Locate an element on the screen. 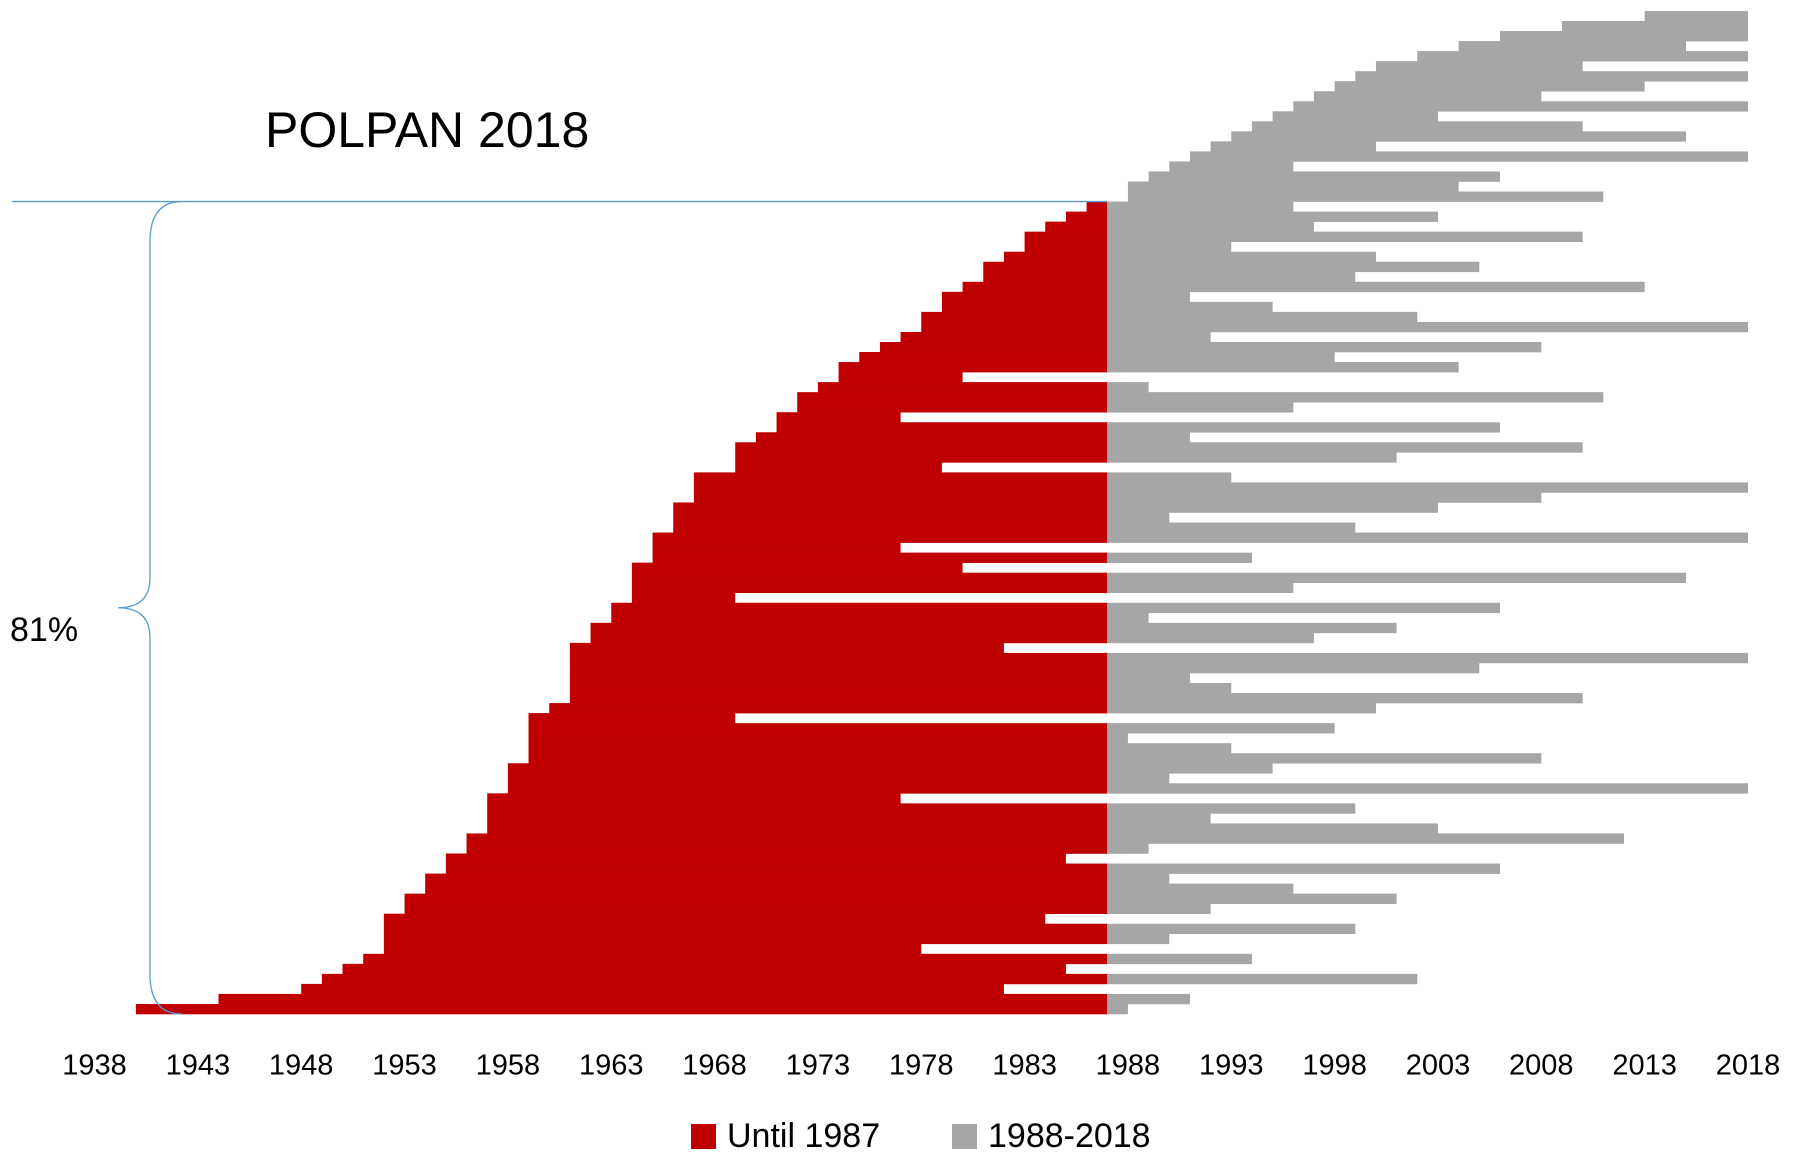 Image resolution: width=1798 pixels, height=1160 pixels. x-tick-label: 2003 is located at coordinates (1438, 1066).